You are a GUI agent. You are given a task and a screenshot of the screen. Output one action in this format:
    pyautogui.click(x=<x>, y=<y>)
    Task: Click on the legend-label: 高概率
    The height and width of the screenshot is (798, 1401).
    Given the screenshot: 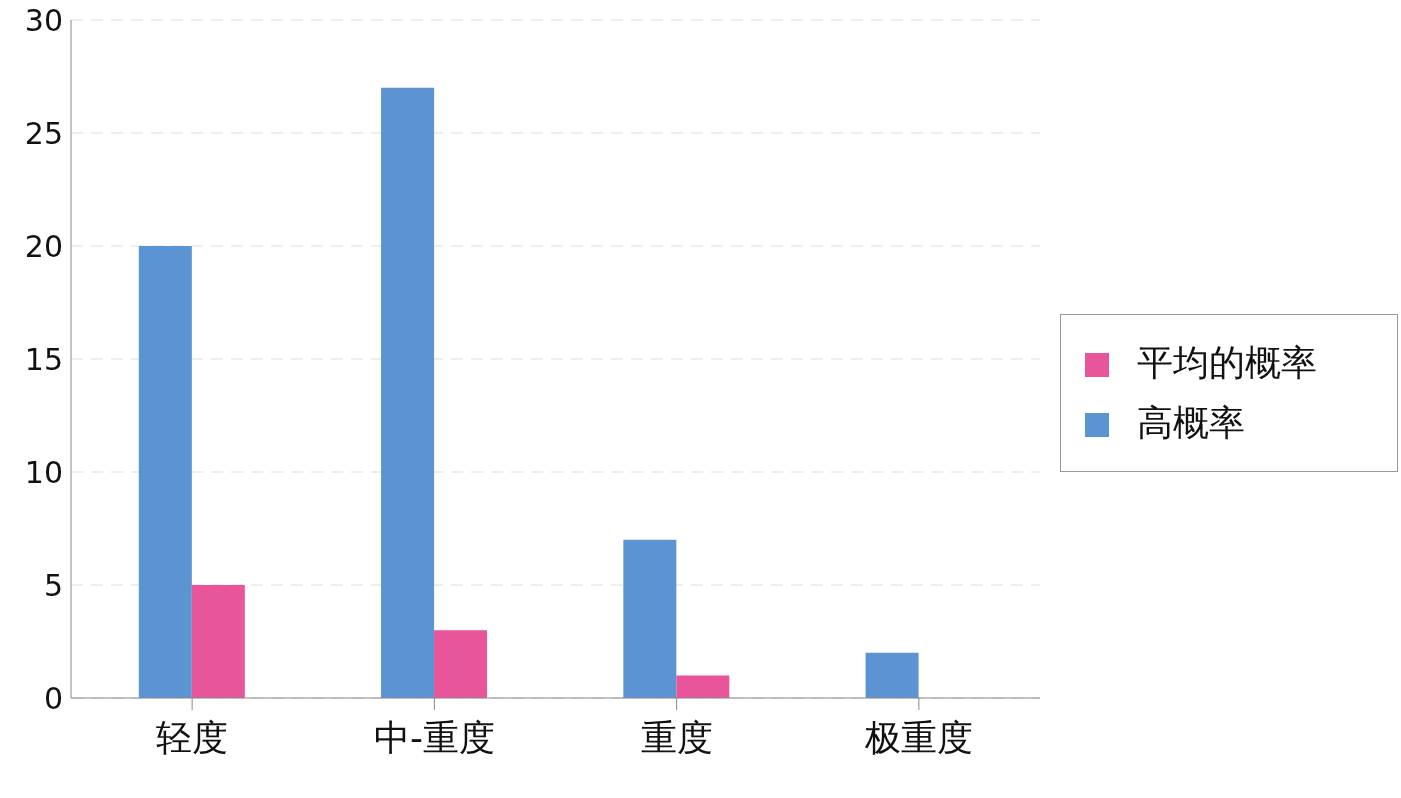 What is the action you would take?
    pyautogui.click(x=1191, y=422)
    